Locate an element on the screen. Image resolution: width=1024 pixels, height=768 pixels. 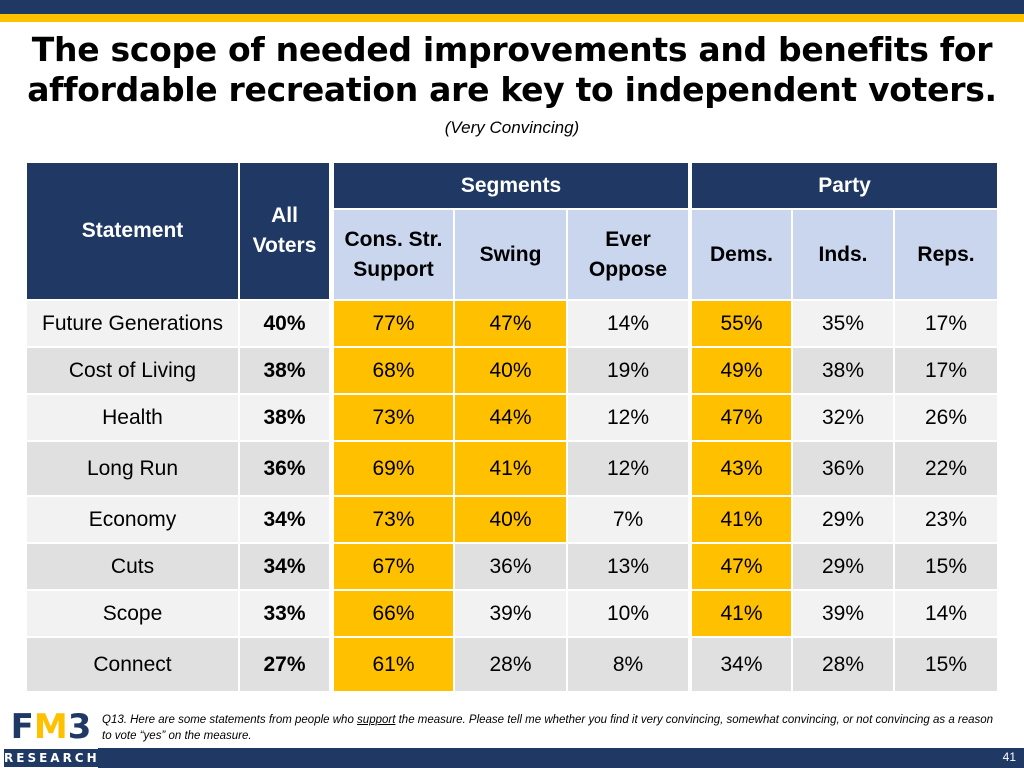
all-voters-value-cell: 40% is located at coordinates (284, 323).